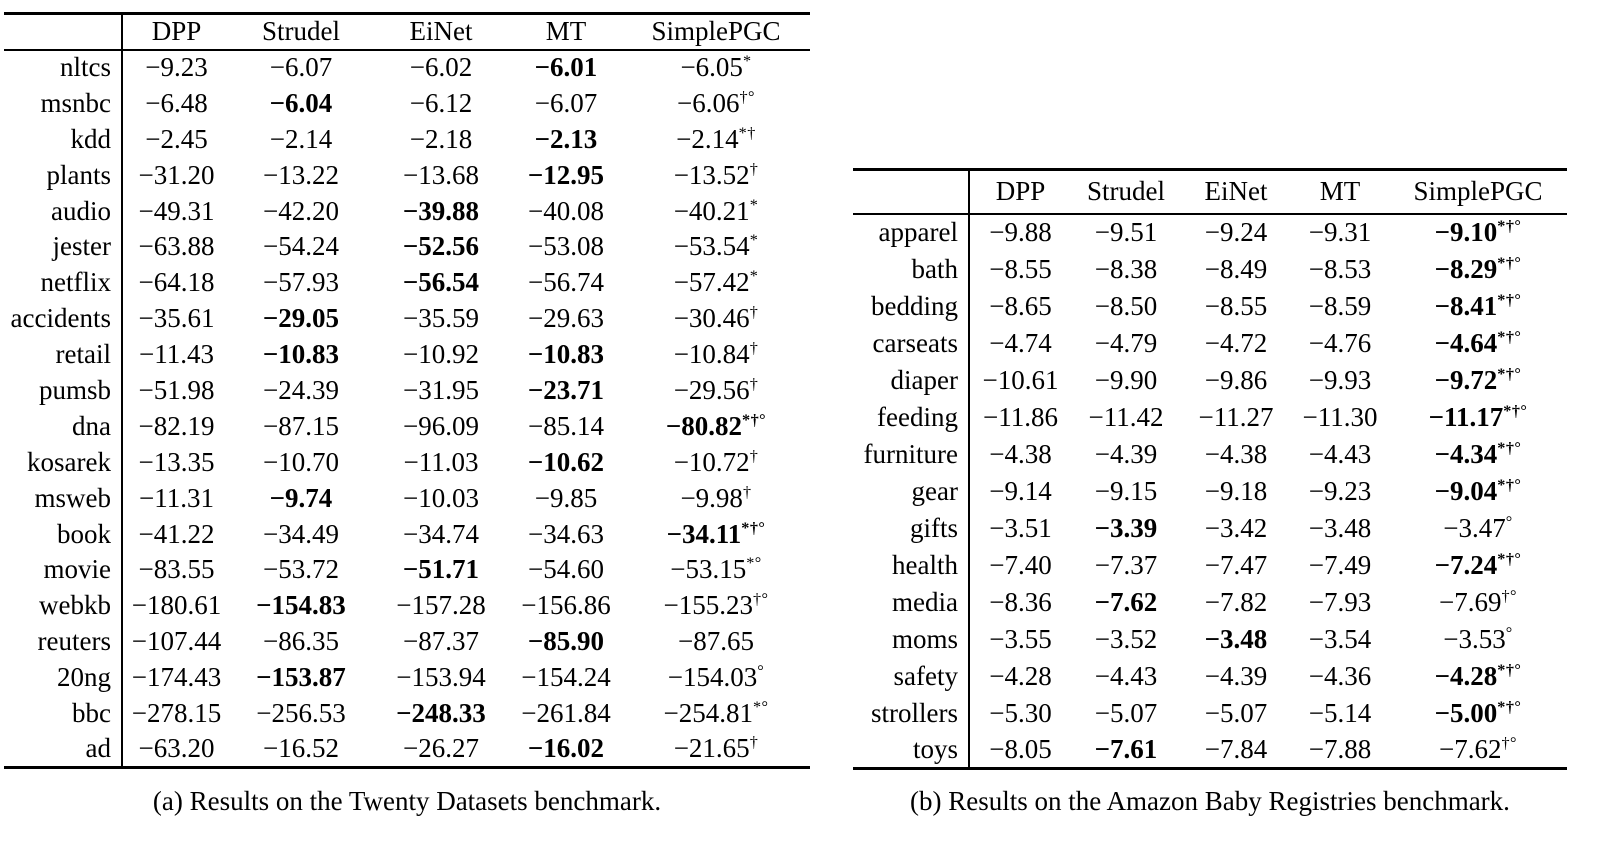  I want to click on log-likelihood-value: −9.14, so click(1020, 490).